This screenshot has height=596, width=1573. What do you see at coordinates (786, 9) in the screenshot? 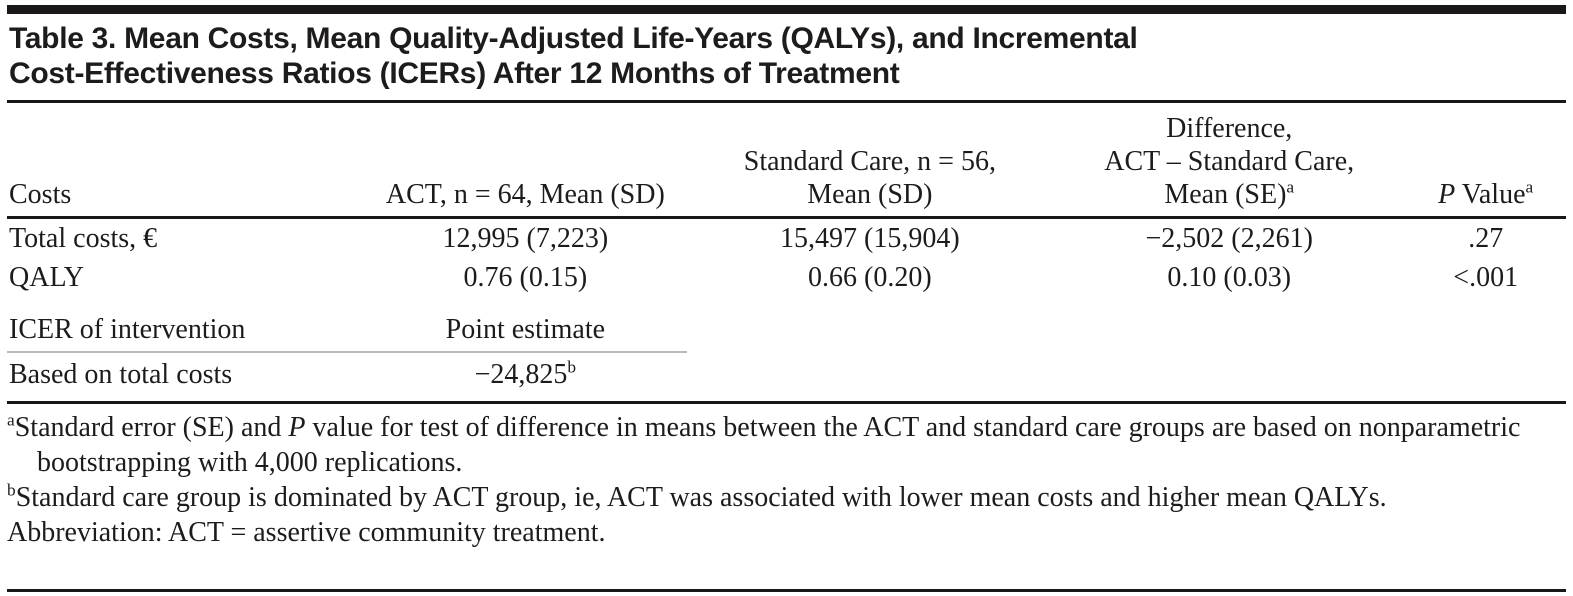
I see `top-heavy-rule` at bounding box center [786, 9].